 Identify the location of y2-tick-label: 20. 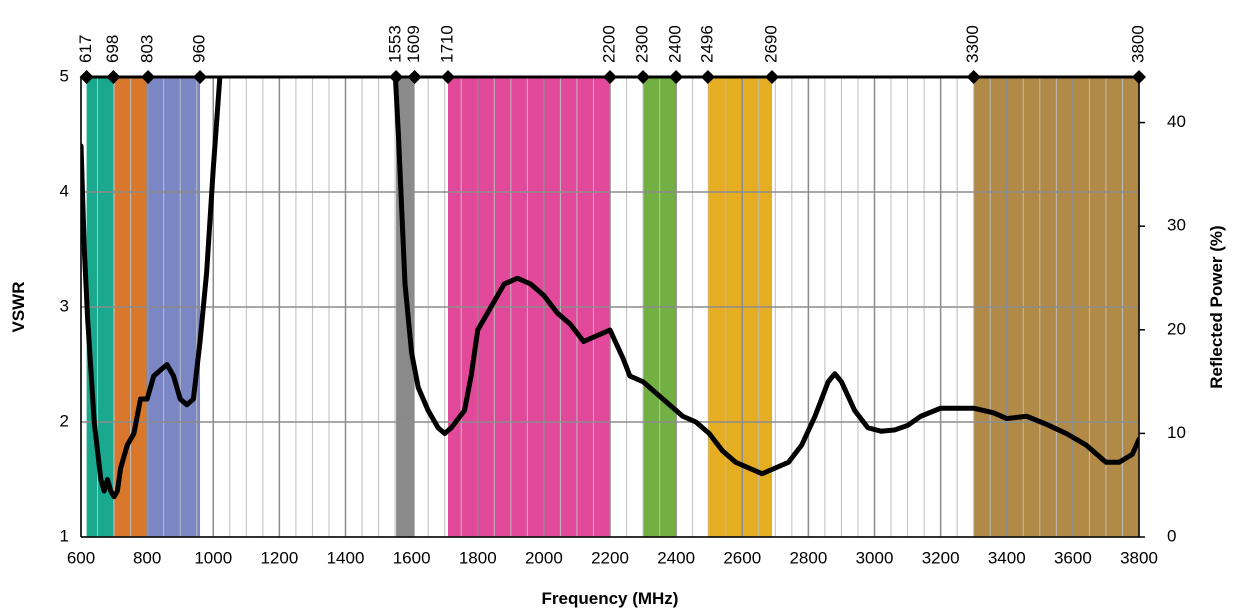
(1176, 328).